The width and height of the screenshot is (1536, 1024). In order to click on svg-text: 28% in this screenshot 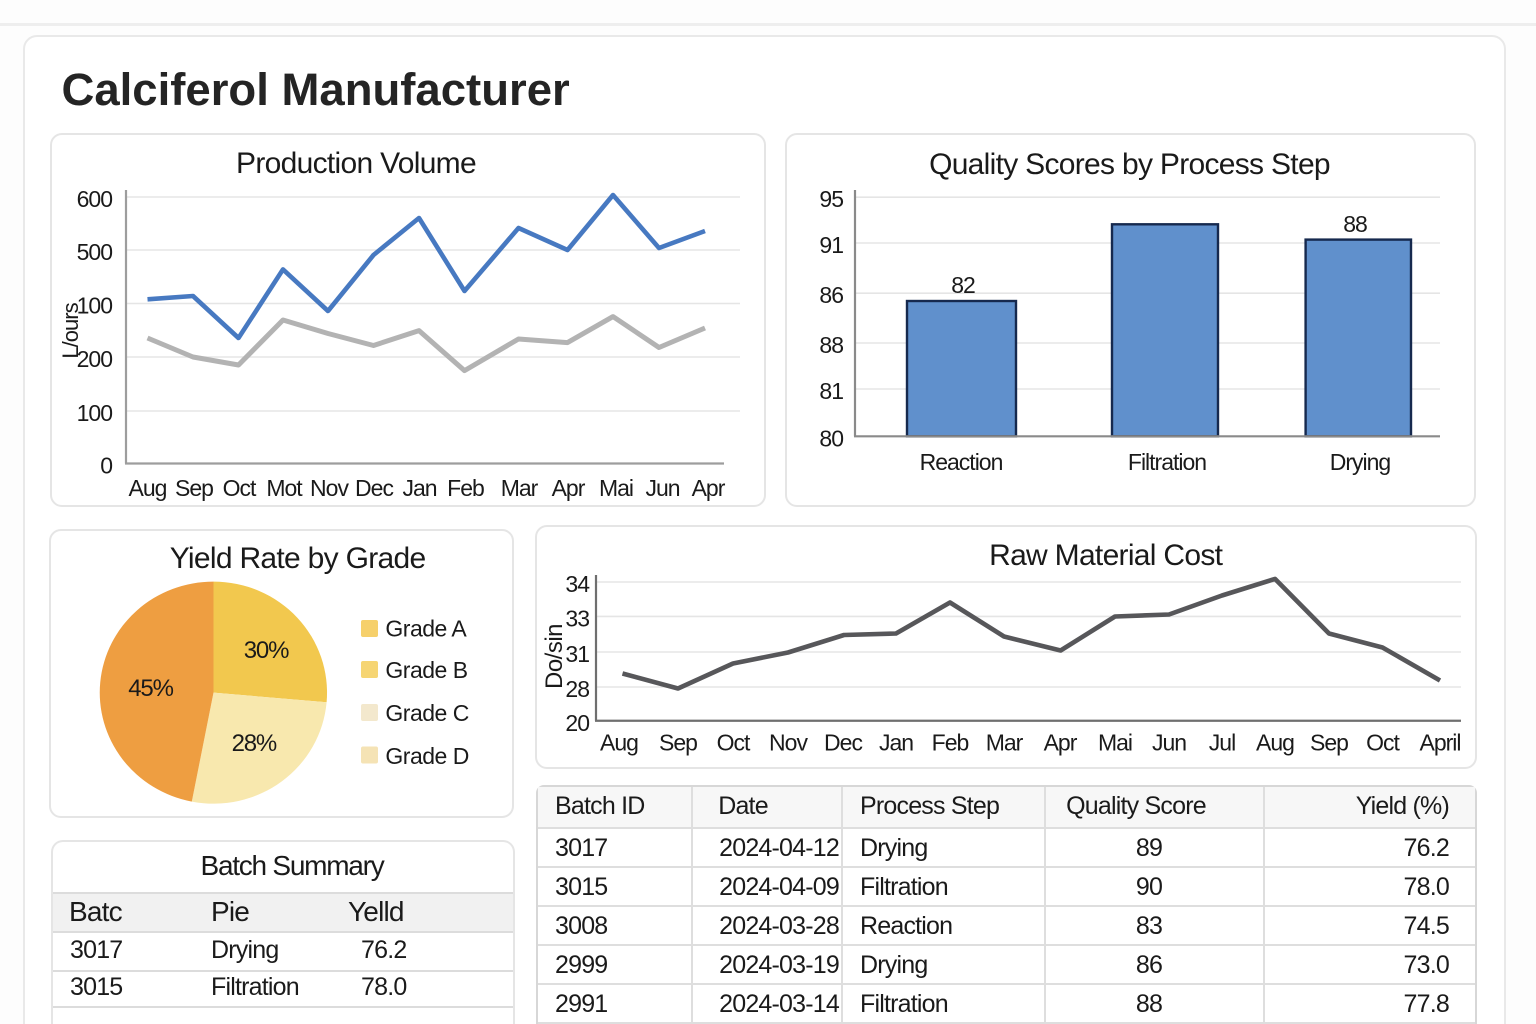, I will do `click(254, 743)`.